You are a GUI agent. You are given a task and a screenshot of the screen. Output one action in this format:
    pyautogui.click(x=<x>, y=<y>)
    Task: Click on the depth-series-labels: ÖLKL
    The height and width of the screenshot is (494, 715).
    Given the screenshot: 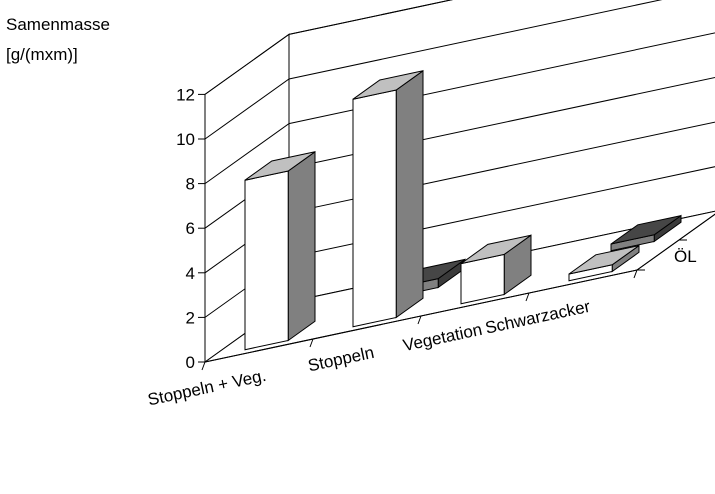 What is the action you would take?
    pyautogui.click(x=685, y=256)
    